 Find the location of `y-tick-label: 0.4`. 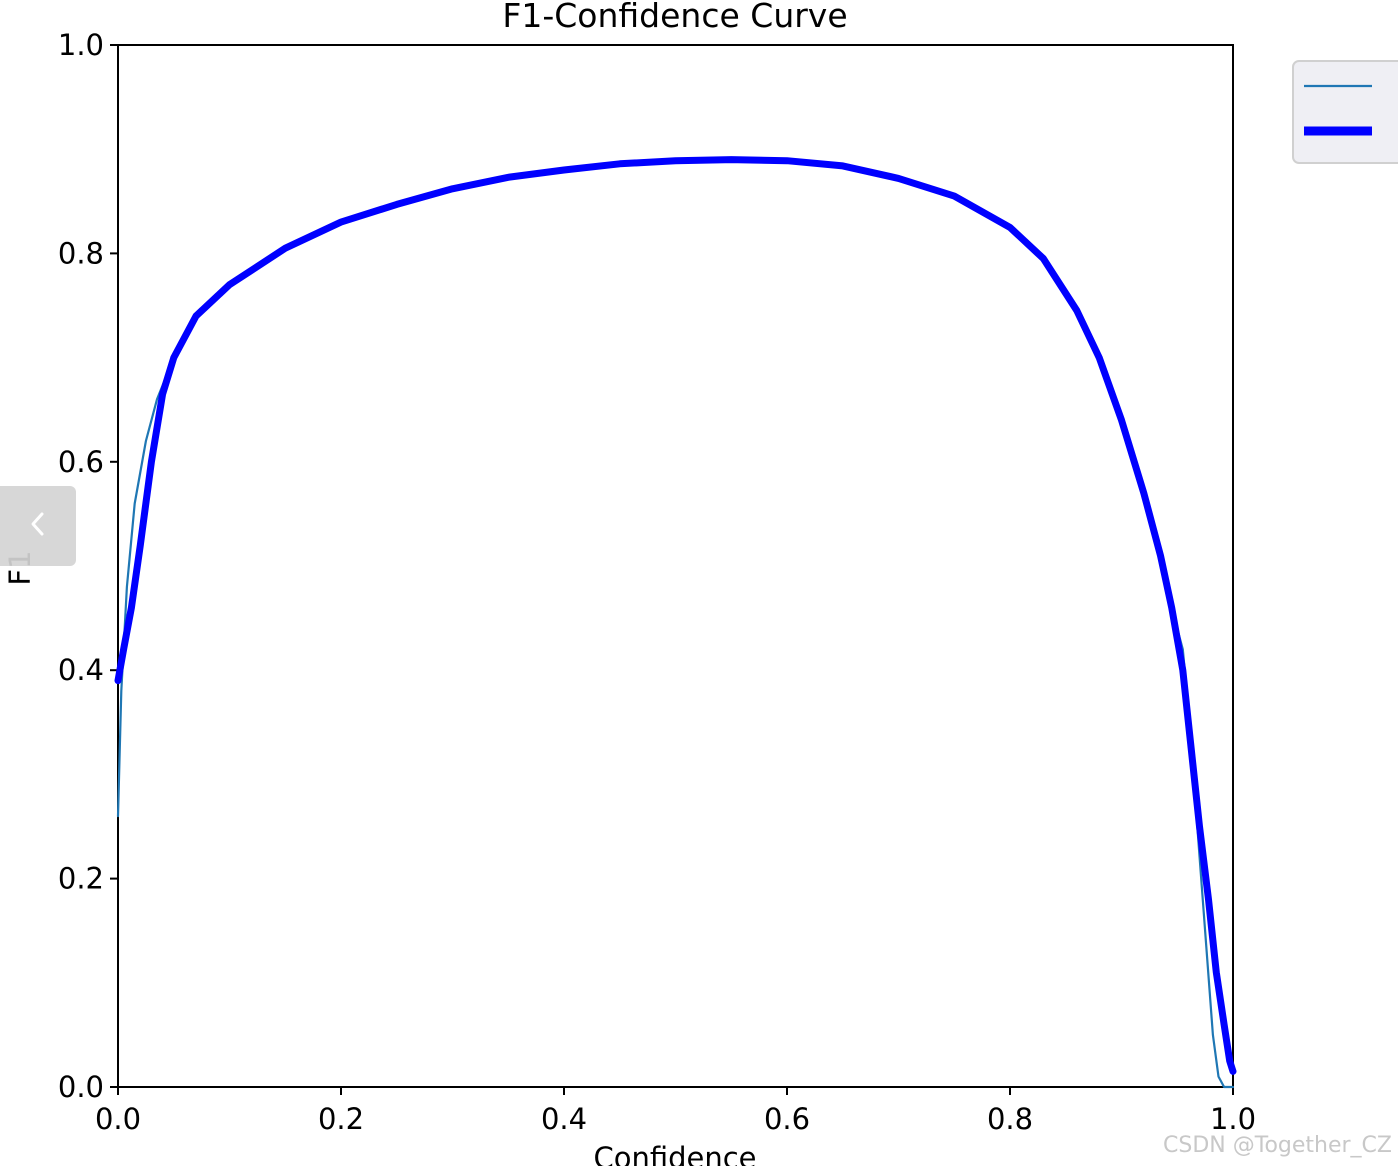

y-tick-label: 0.4 is located at coordinates (81, 670).